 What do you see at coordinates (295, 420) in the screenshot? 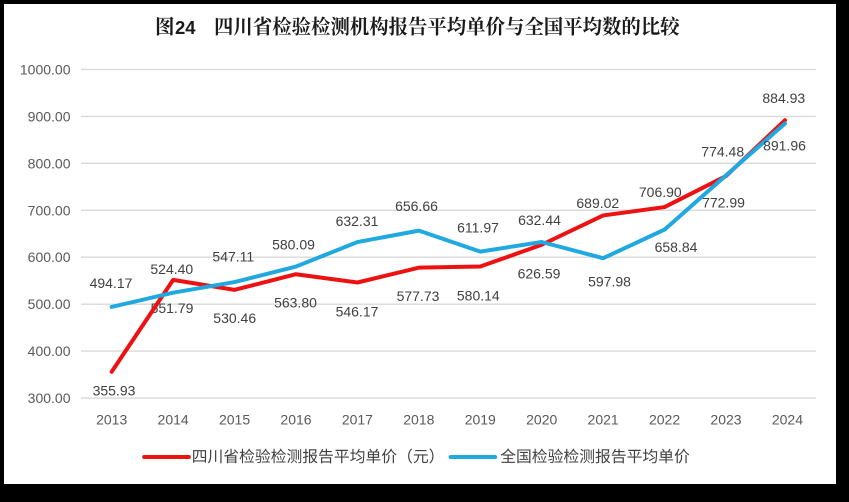
I see `svg-text: 2016` at bounding box center [295, 420].